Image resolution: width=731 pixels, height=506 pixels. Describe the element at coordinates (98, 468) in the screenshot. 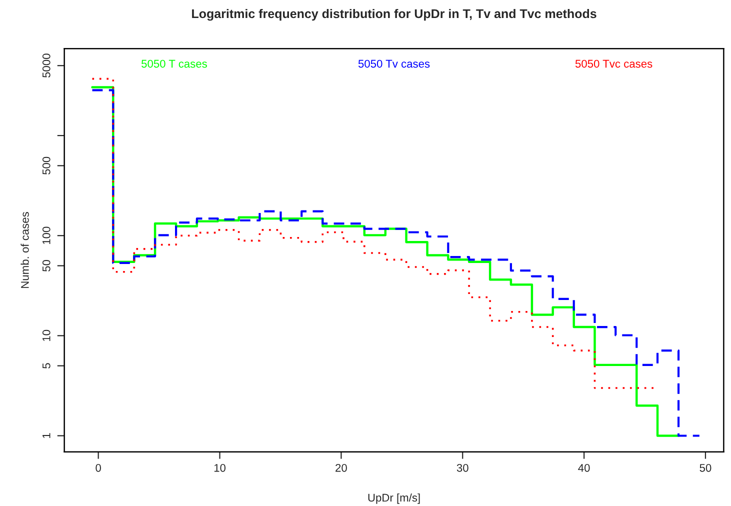

I see `x-tick-label: 0` at that location.